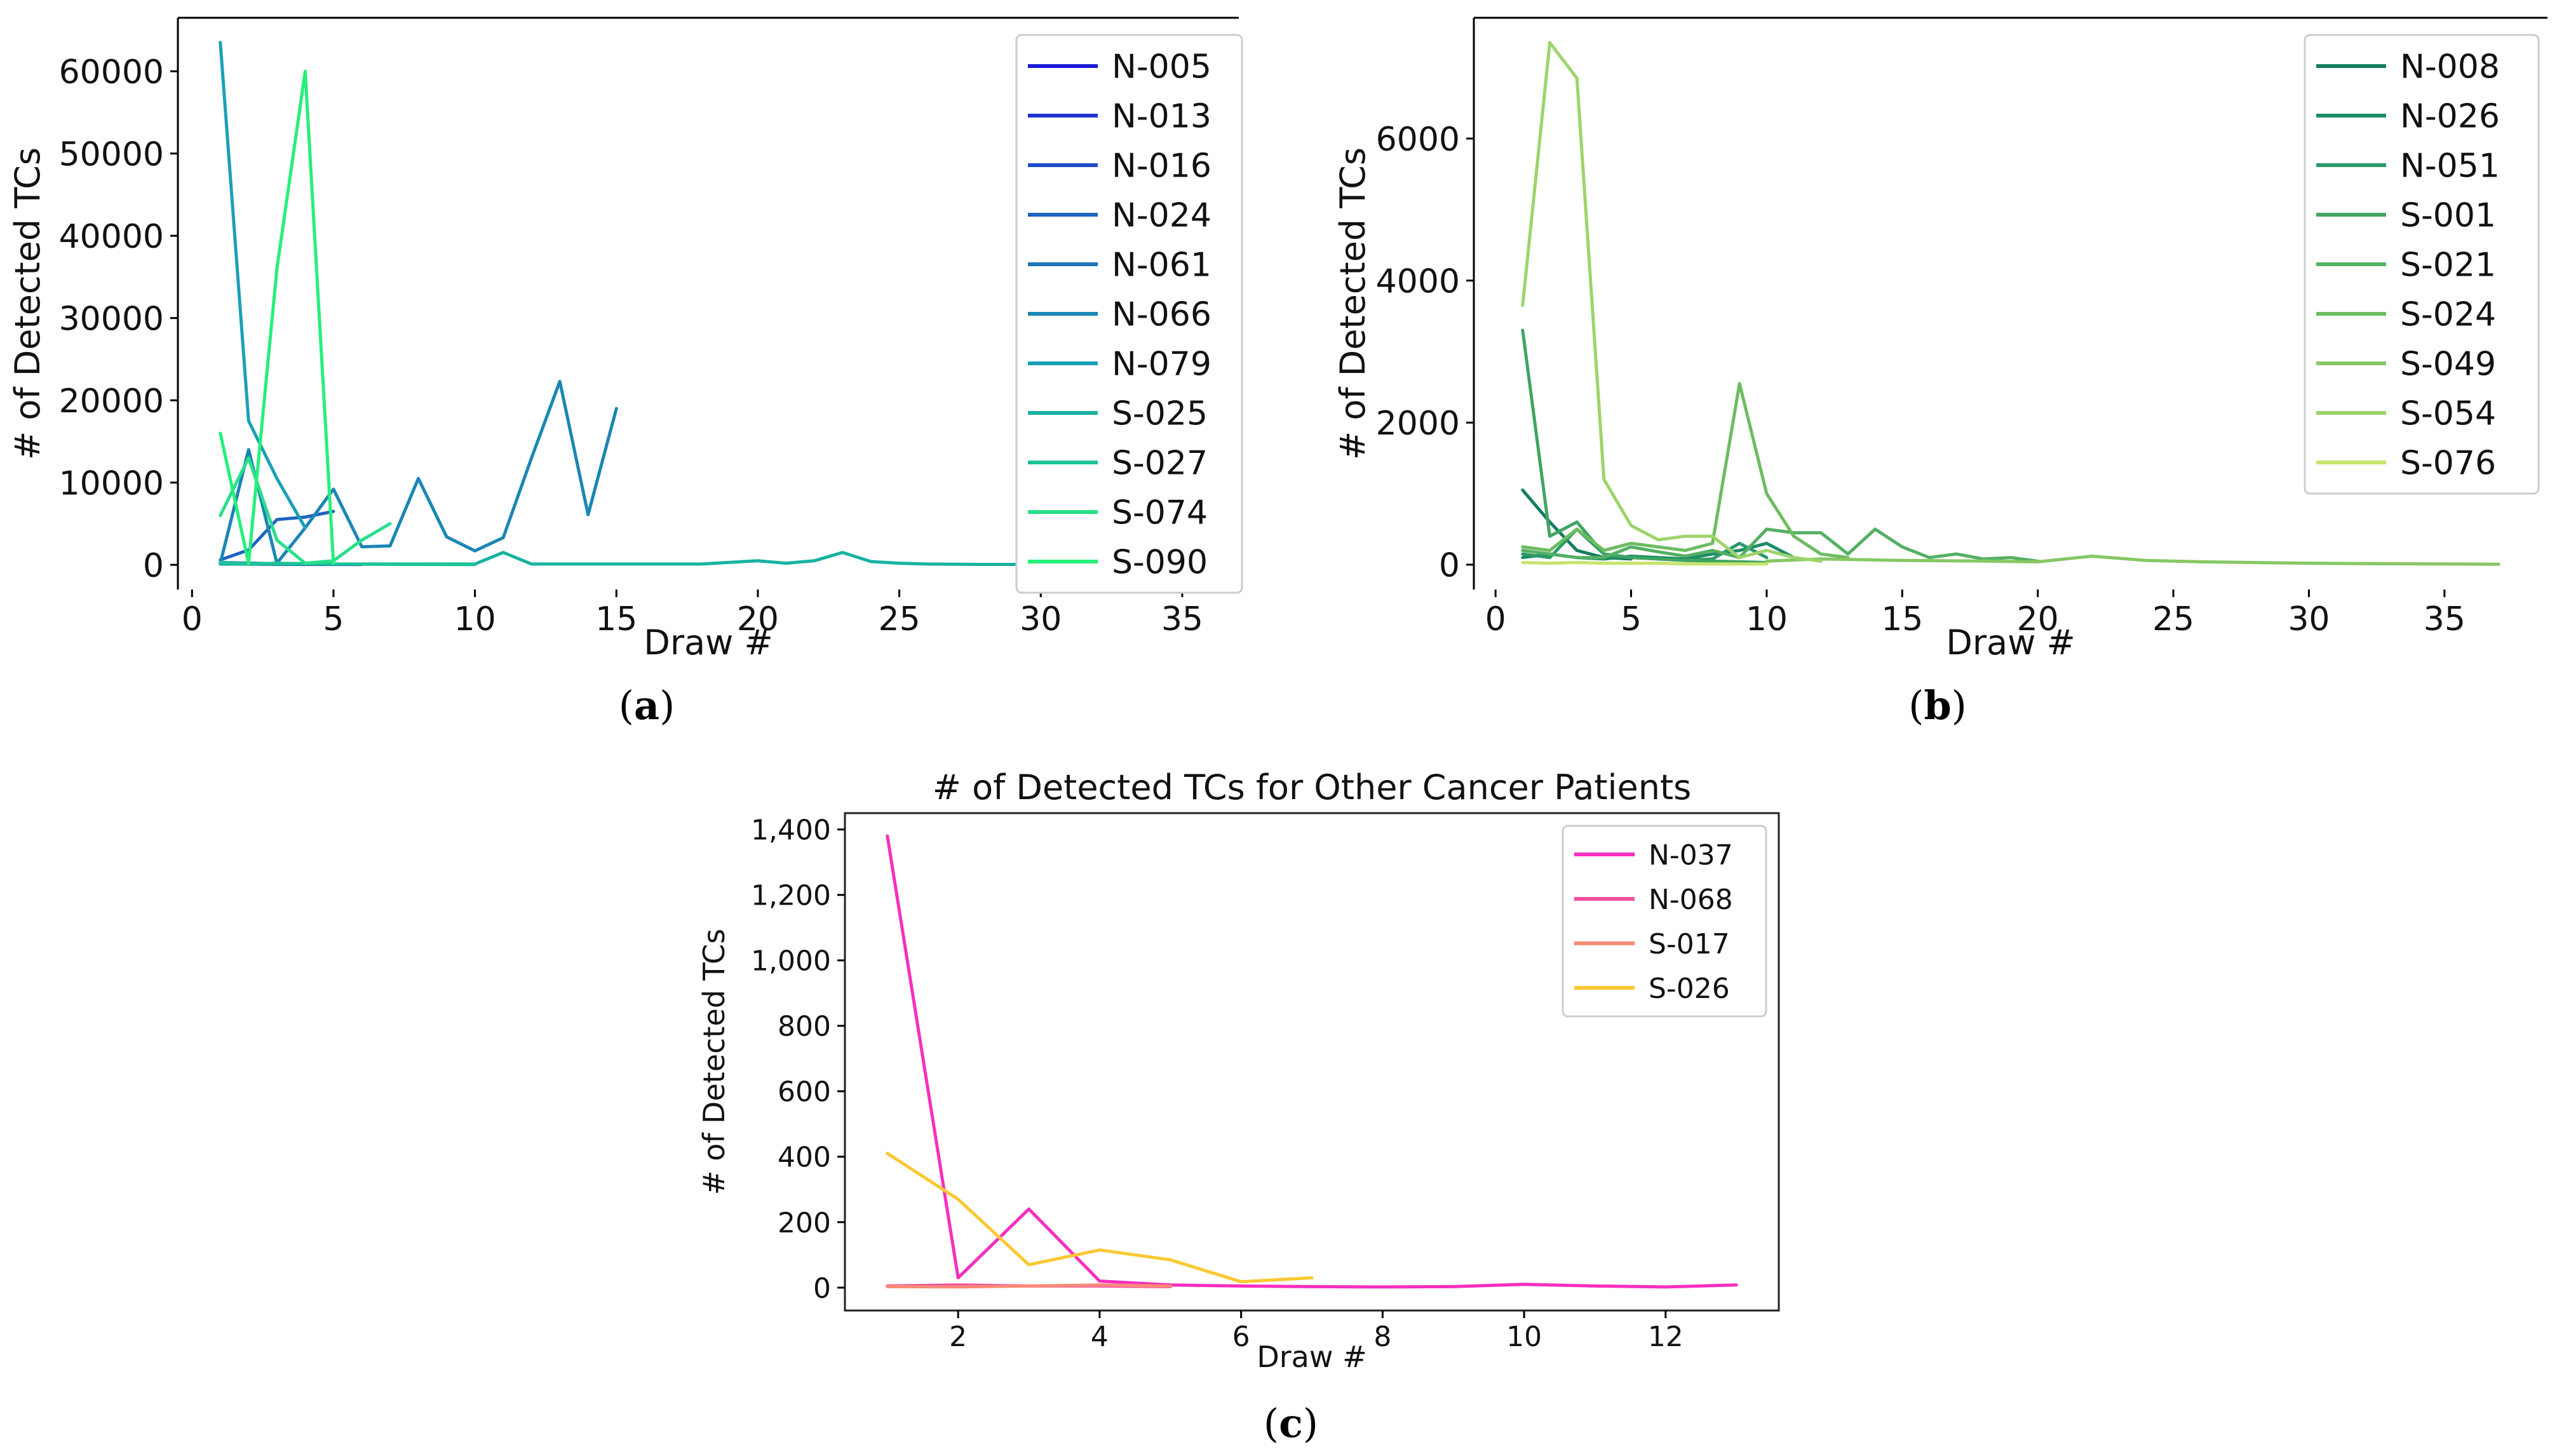 The width and height of the screenshot is (2564, 1456). I want to click on legend-label: N-051, so click(2450, 166).